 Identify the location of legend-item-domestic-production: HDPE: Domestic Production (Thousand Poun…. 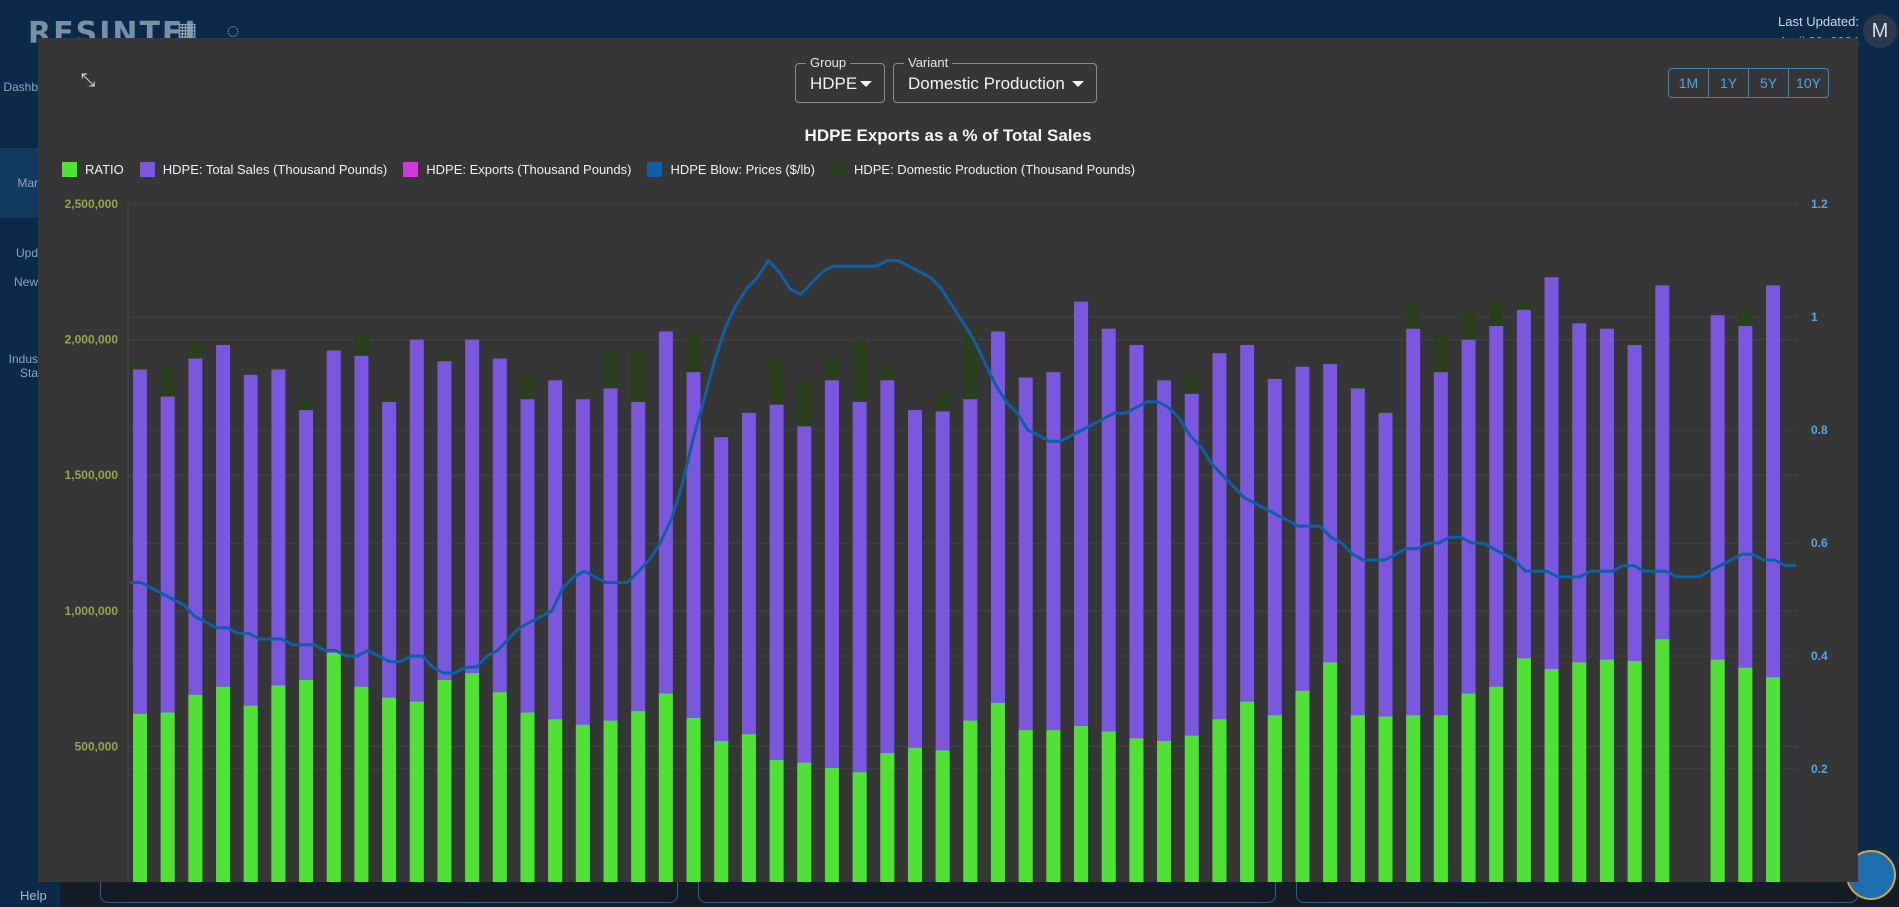
(983, 169).